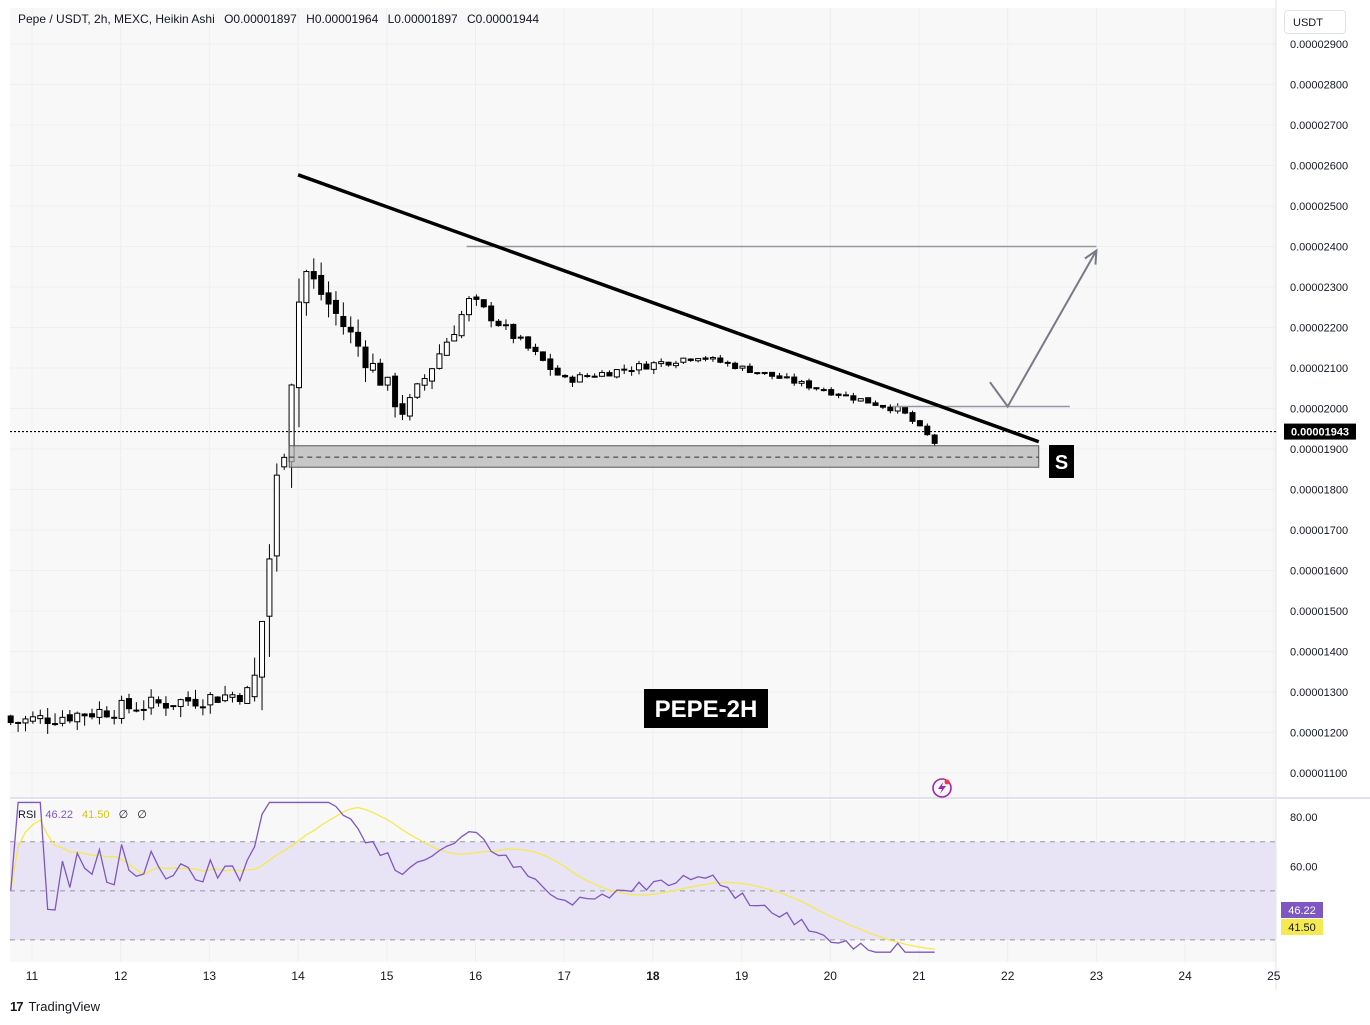 The height and width of the screenshot is (1025, 1370). I want to click on rsi-ma-tag-label: 41.50, so click(1302, 928).